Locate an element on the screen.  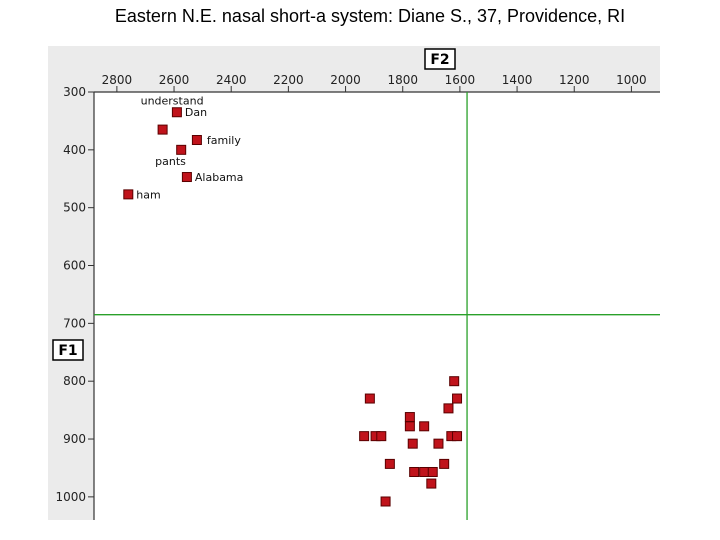
y-axis-name: F1 is located at coordinates (67, 351).